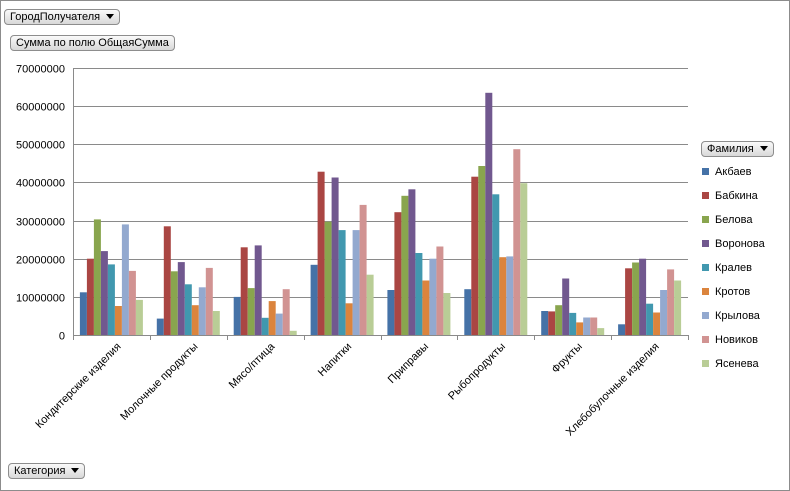 The height and width of the screenshot is (491, 790). What do you see at coordinates (567, 358) in the screenshot?
I see `x-tick-label: Фрукты` at bounding box center [567, 358].